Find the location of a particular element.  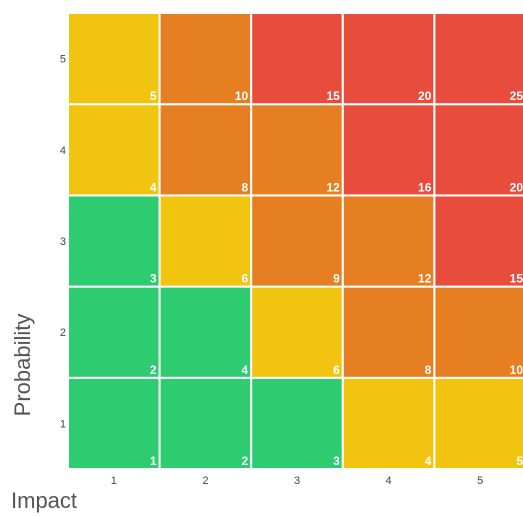

cell-value-label: 9 is located at coordinates (336, 279).